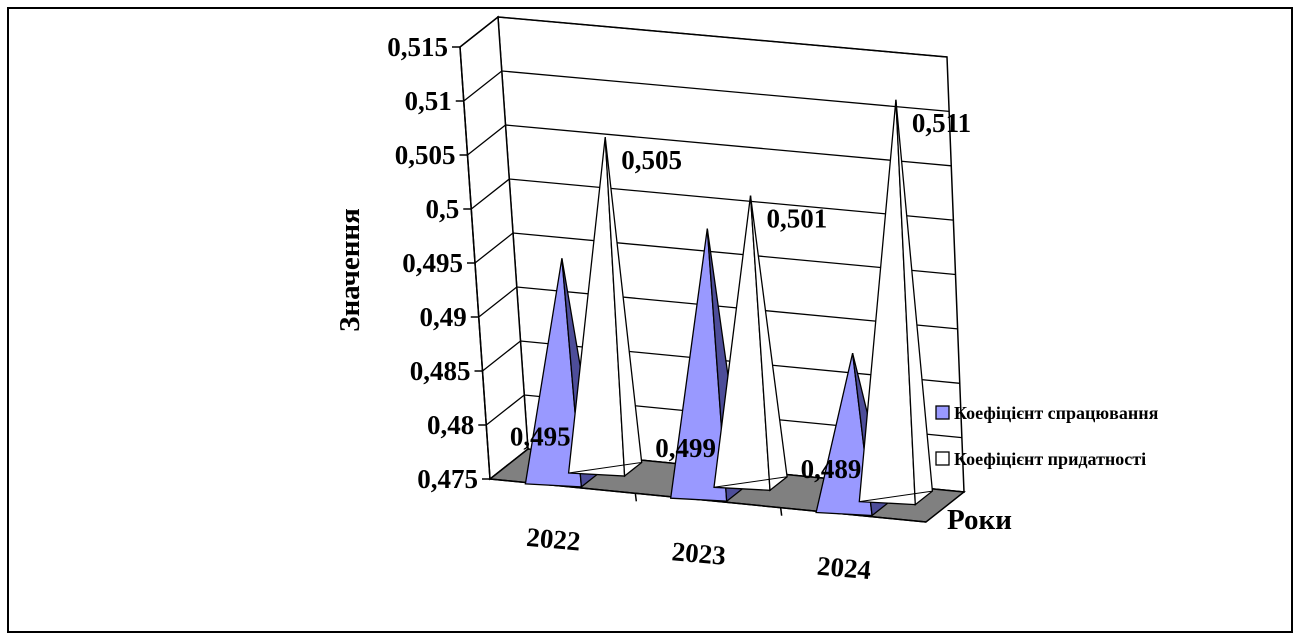  Describe the element at coordinates (941, 123) in the screenshot. I see `data-label-s2-2024: 0,511` at that location.